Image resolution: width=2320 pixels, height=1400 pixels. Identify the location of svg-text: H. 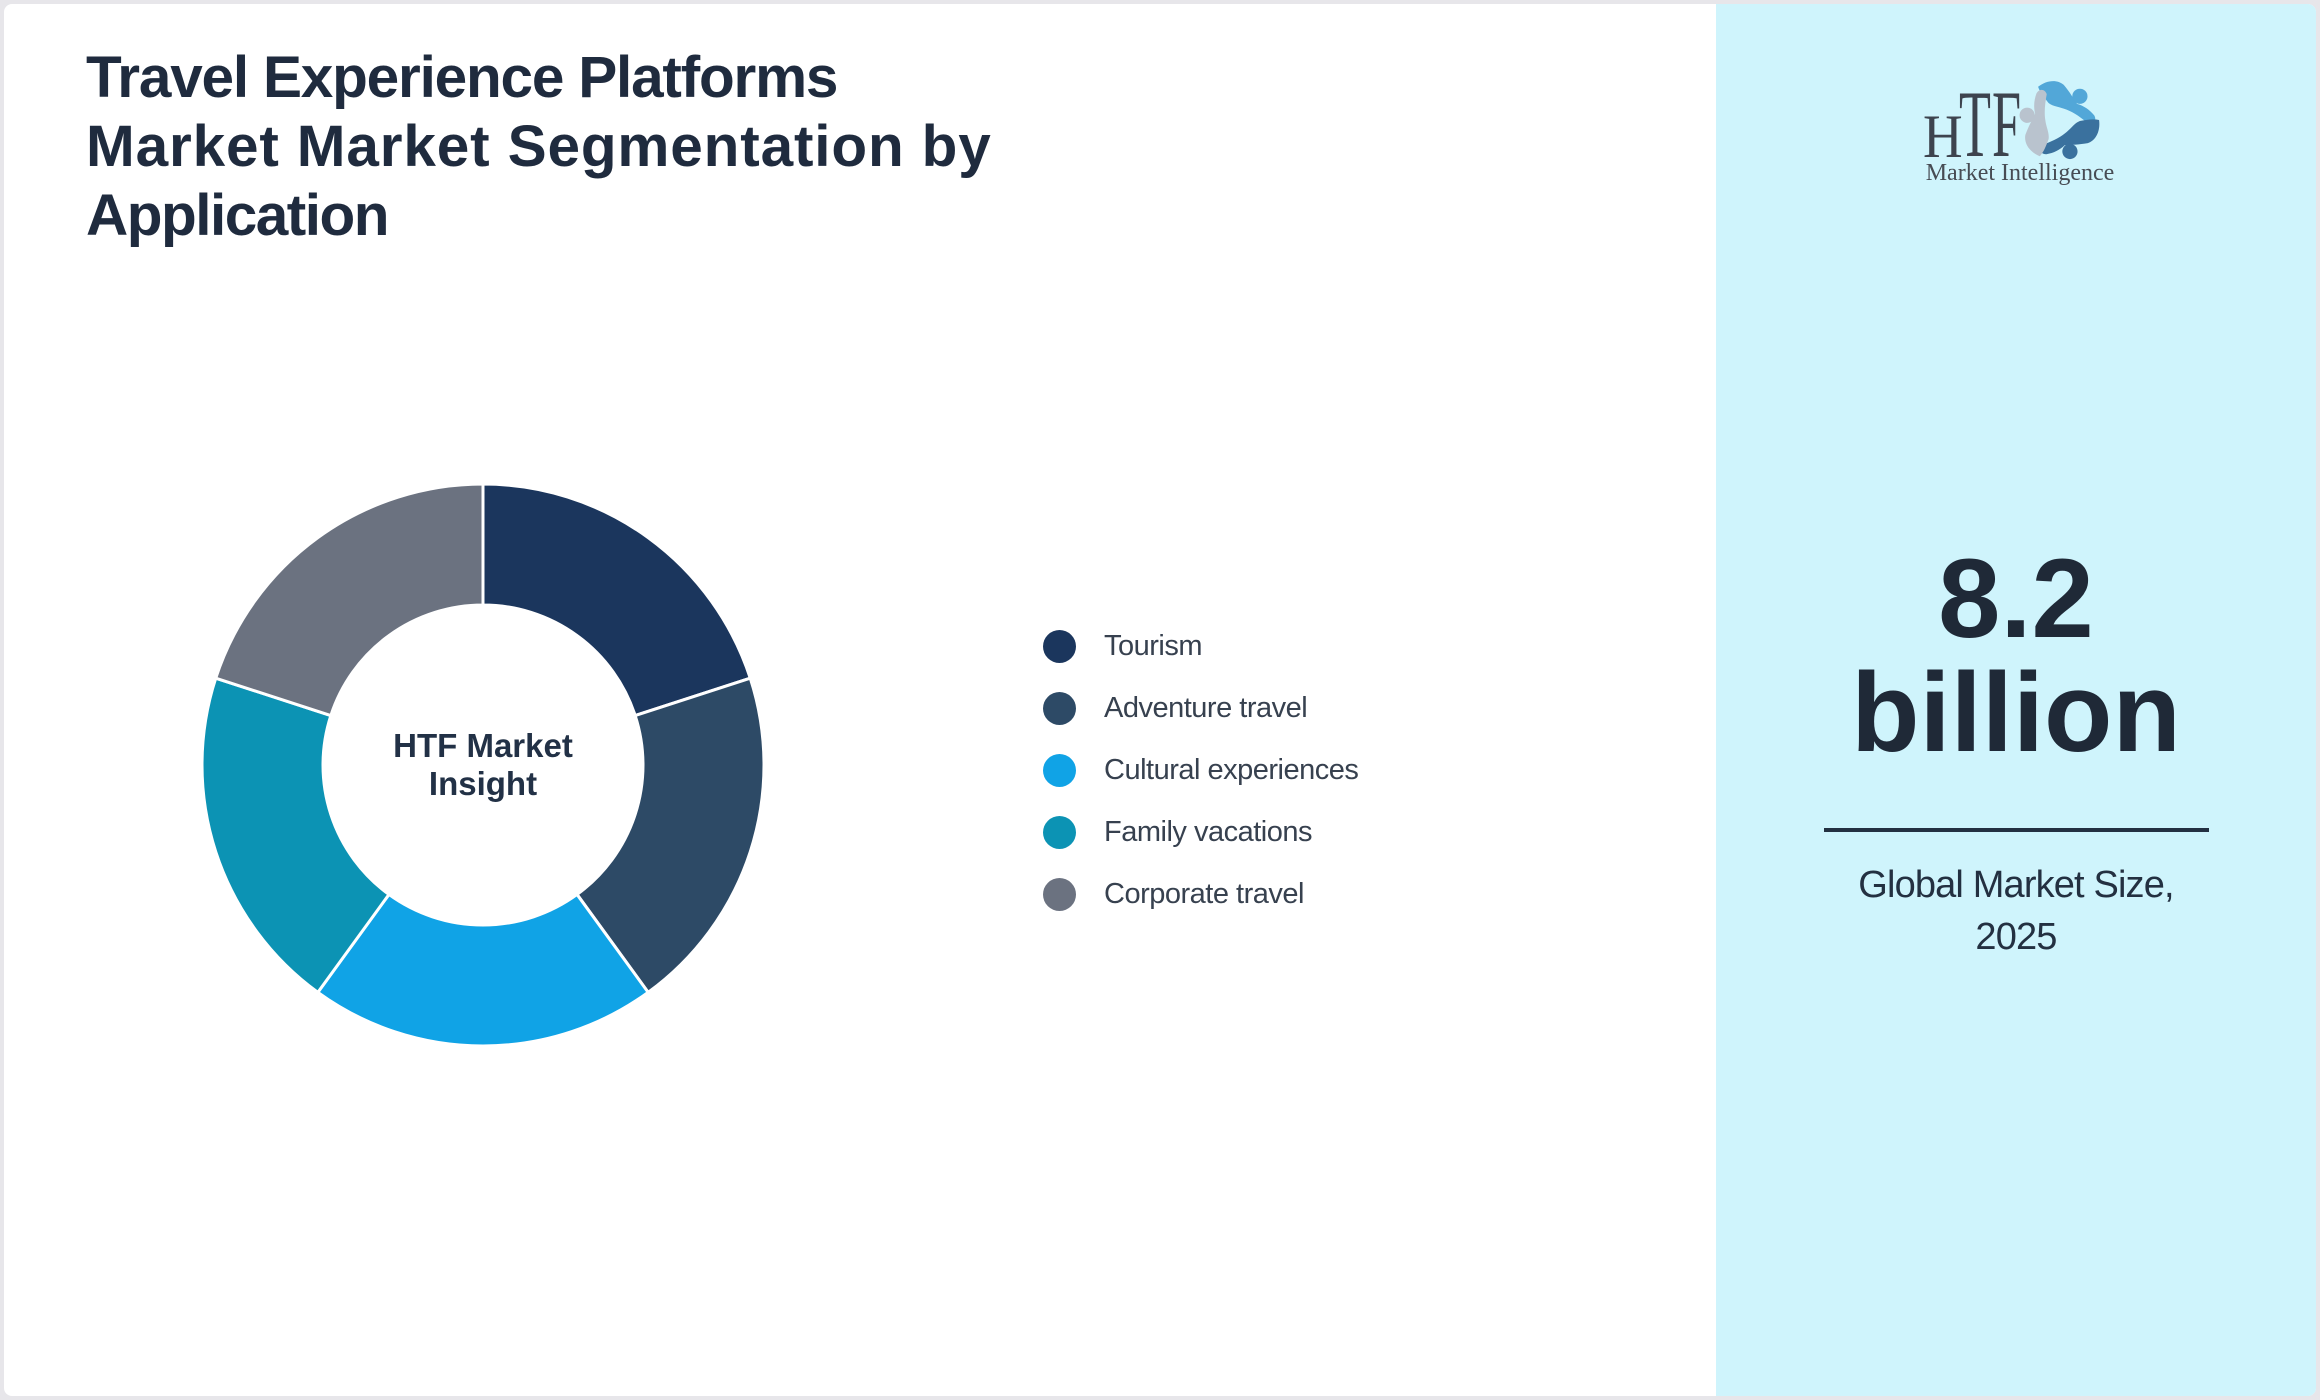
(1943, 136).